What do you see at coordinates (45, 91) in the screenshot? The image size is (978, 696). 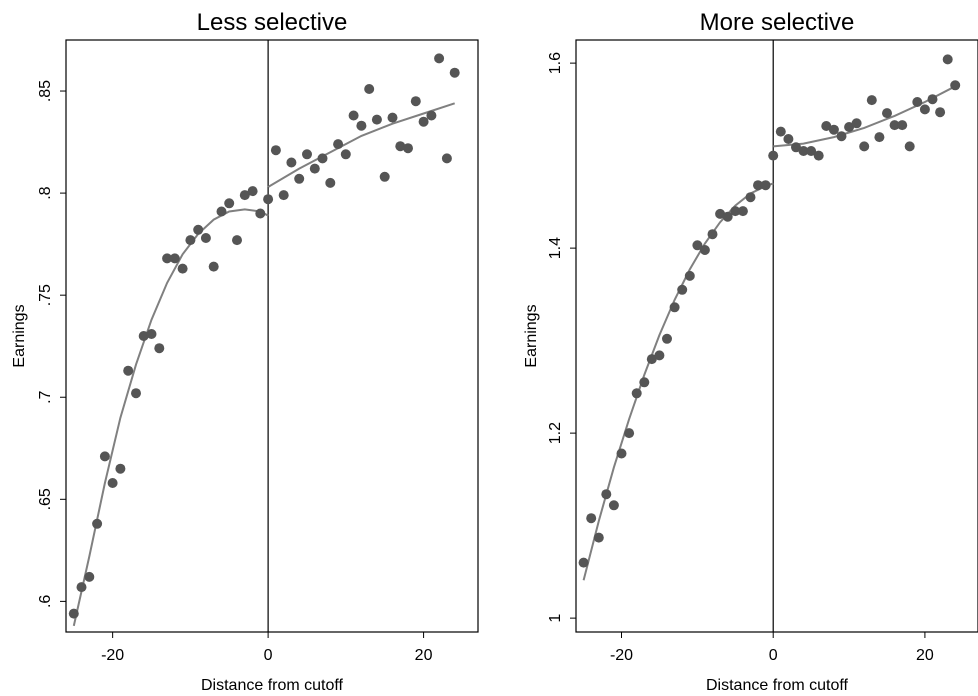 I see `y-tick-label: .85` at bounding box center [45, 91].